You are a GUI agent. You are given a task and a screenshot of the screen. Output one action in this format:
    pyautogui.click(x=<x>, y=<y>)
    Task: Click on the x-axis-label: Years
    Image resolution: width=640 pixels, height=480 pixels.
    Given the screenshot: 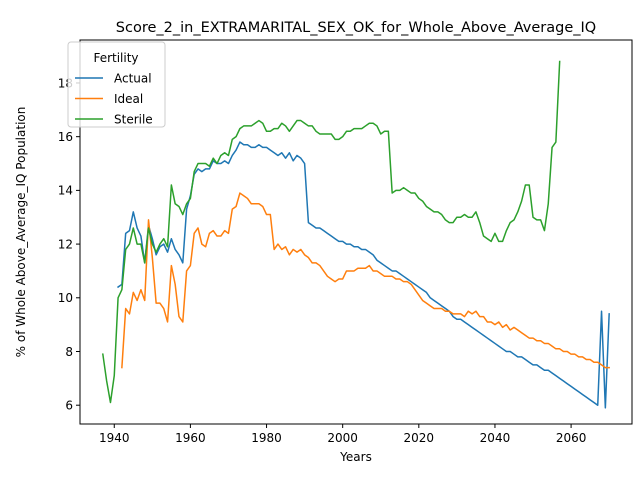 What is the action you would take?
    pyautogui.click(x=355, y=457)
    